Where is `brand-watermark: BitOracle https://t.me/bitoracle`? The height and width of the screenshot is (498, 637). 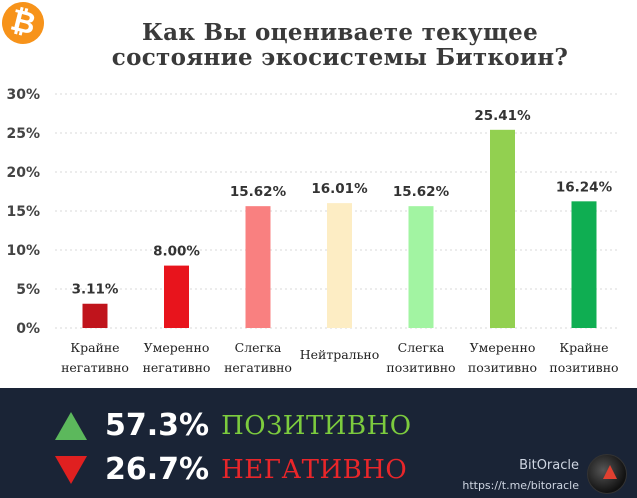
brand-watermark: BitOracle https://t.me/bitoracle is located at coordinates (520, 475).